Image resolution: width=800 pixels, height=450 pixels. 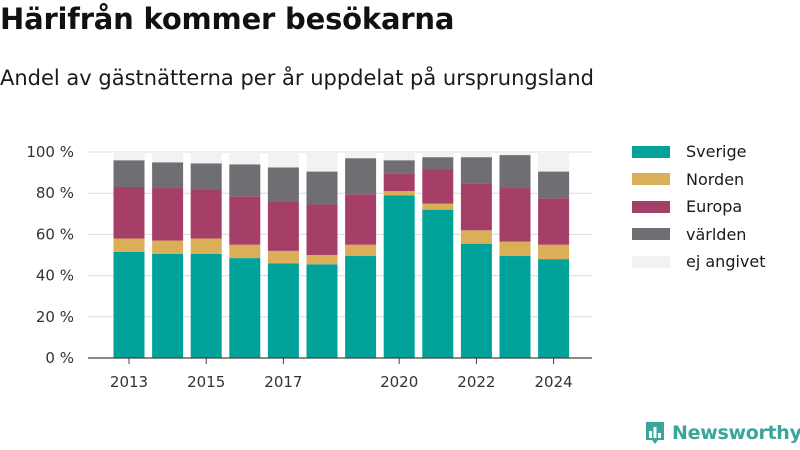 I want to click on y-tick-label: 100 %, so click(x=50, y=152).